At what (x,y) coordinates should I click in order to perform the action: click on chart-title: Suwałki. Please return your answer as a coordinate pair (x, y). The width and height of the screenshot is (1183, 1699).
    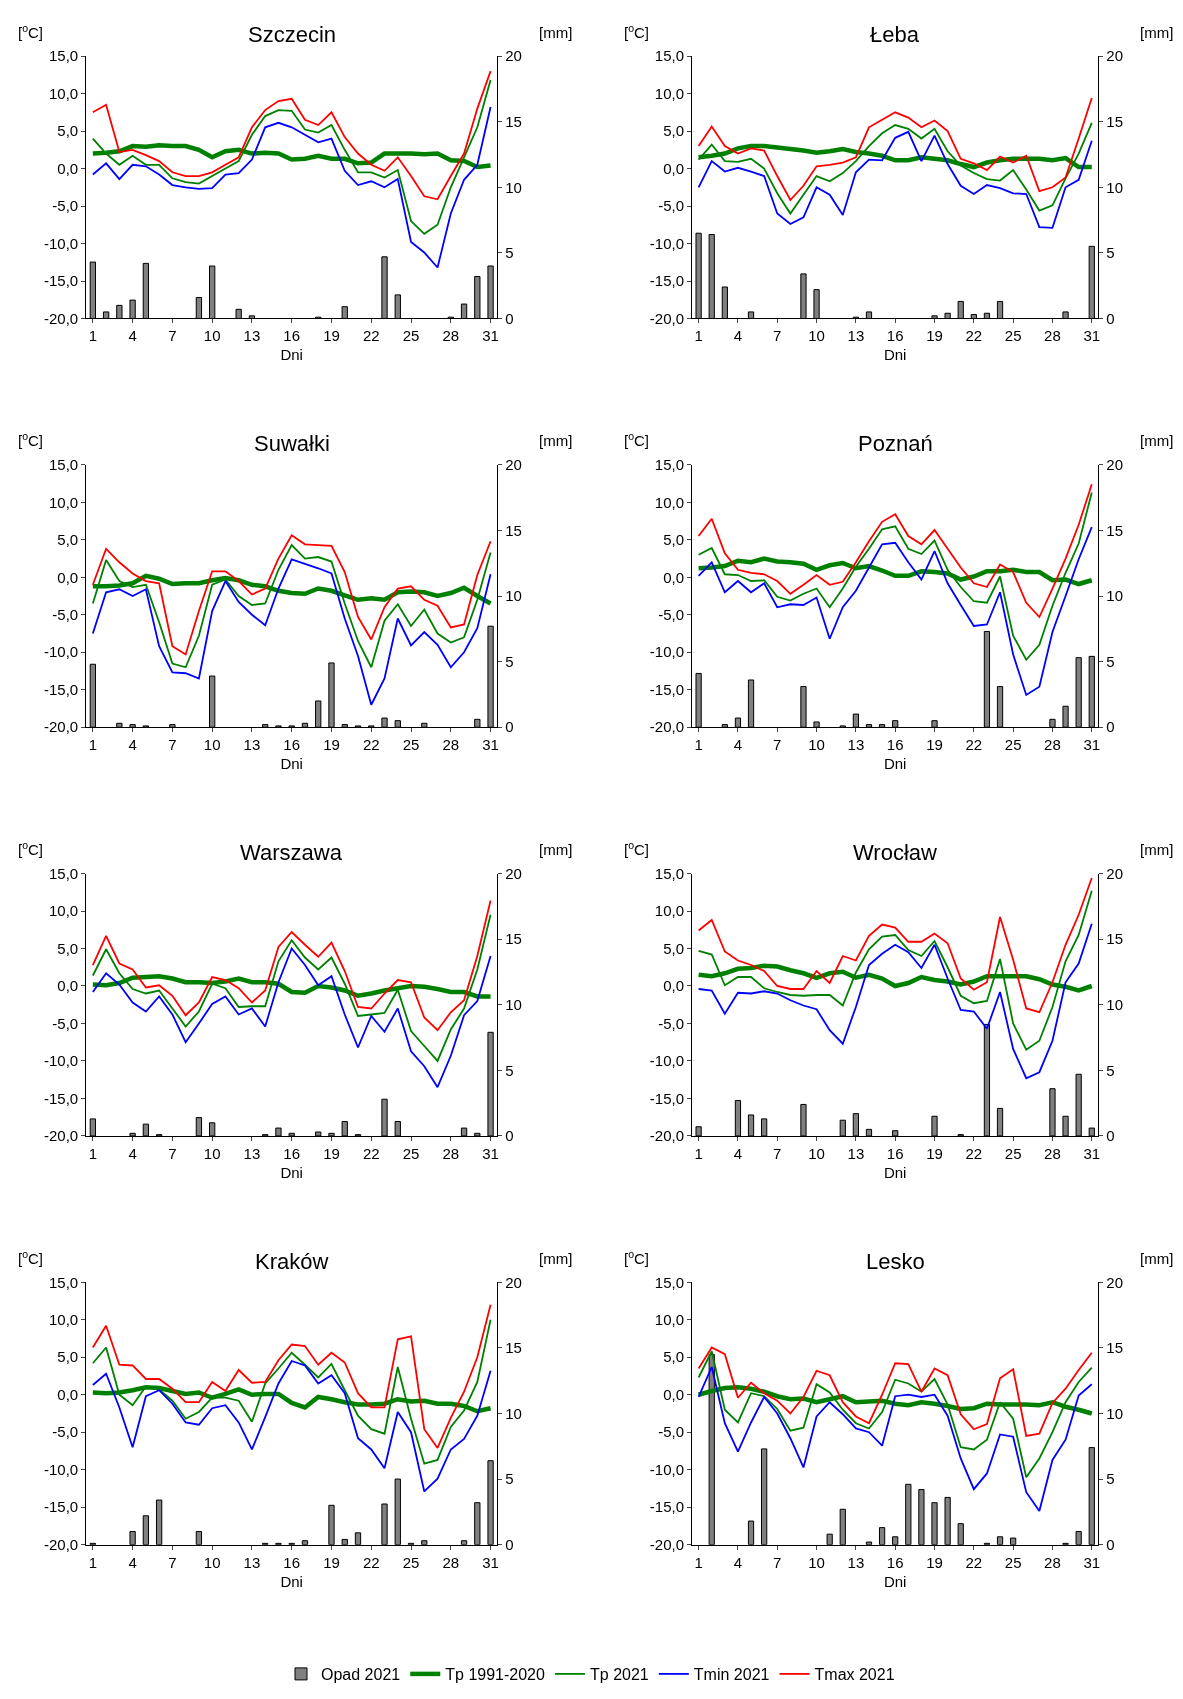
    Looking at the image, I should click on (292, 443).